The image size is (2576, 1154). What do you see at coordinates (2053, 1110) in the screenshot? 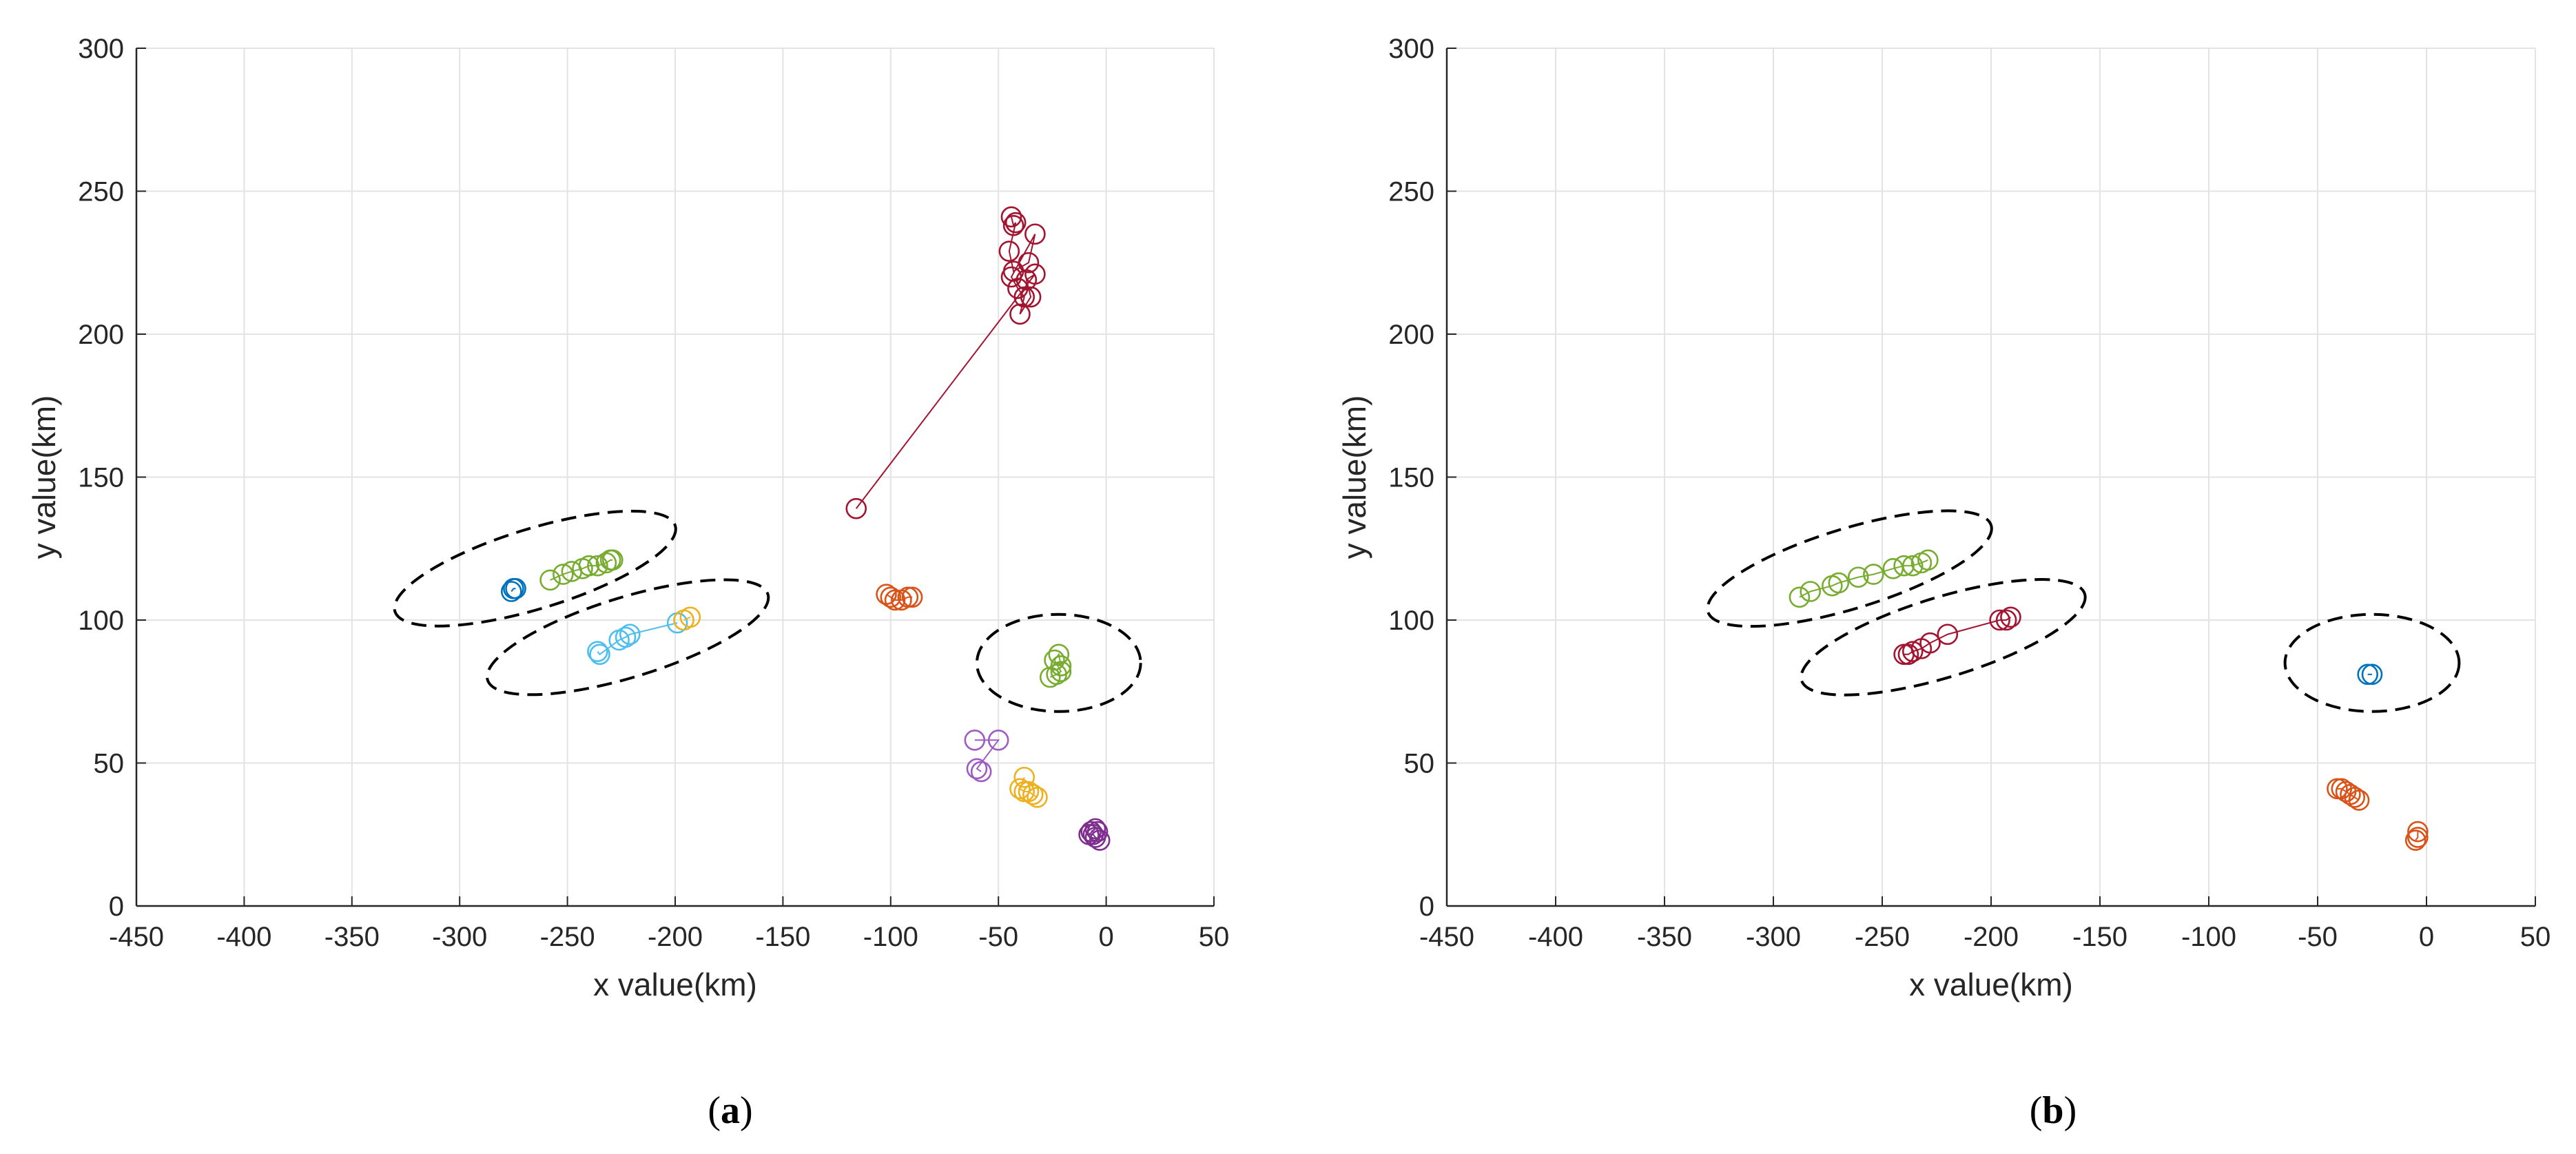
I see `panel-caption: (b)` at bounding box center [2053, 1110].